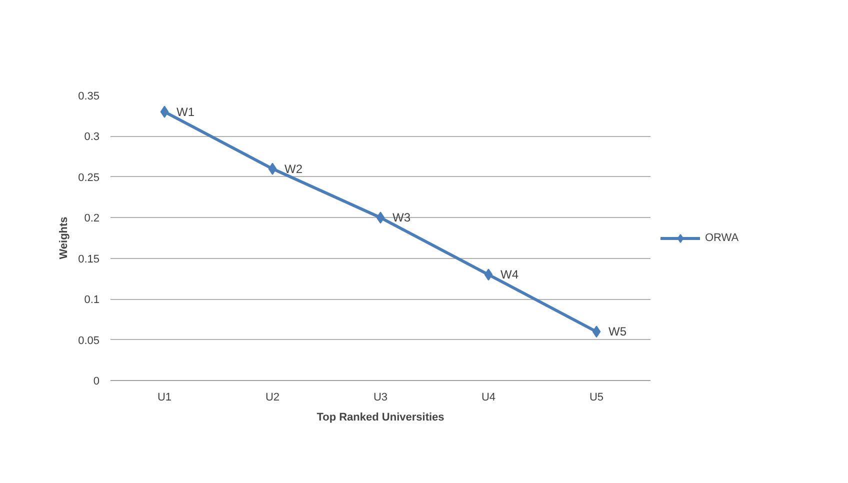 Image resolution: width=848 pixels, height=483 pixels. What do you see at coordinates (272, 398) in the screenshot?
I see `x-tick-label: U2` at bounding box center [272, 398].